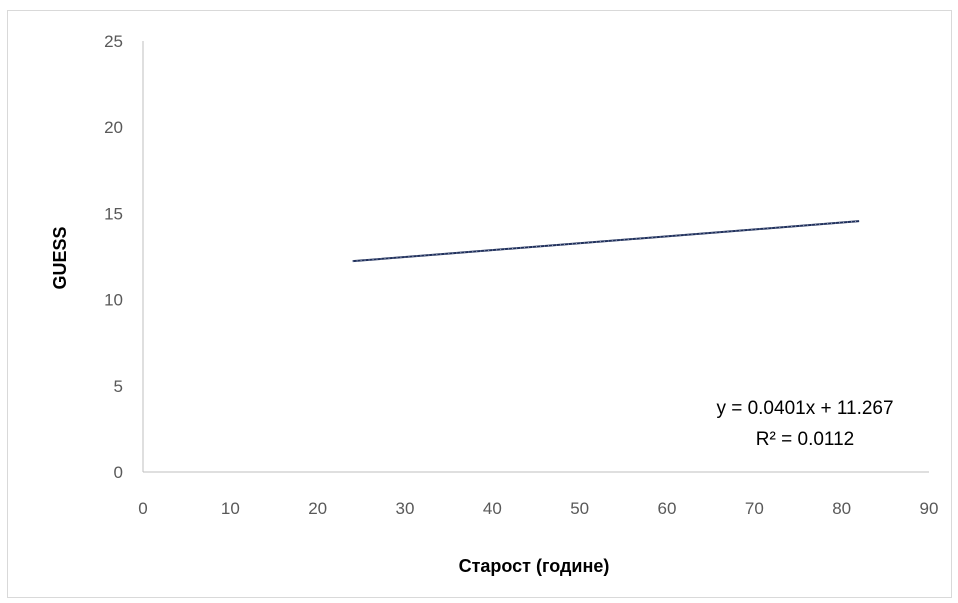 The width and height of the screenshot is (958, 603). Describe the element at coordinates (804, 408) in the screenshot. I see `trendline-equation: y = 0.0401x + 11.267` at that location.